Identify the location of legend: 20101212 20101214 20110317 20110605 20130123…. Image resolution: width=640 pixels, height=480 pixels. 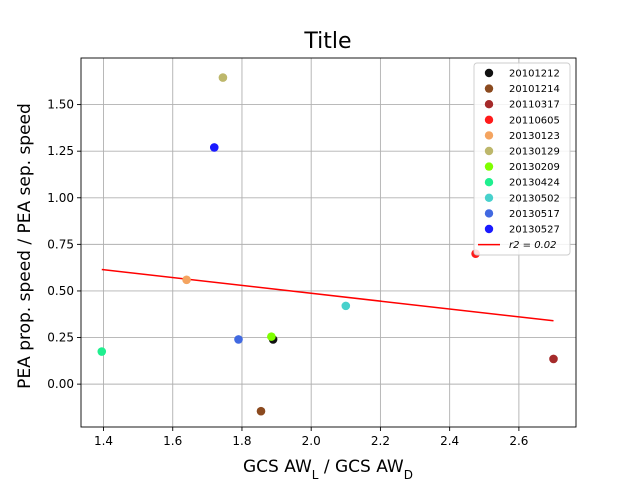
(522, 159).